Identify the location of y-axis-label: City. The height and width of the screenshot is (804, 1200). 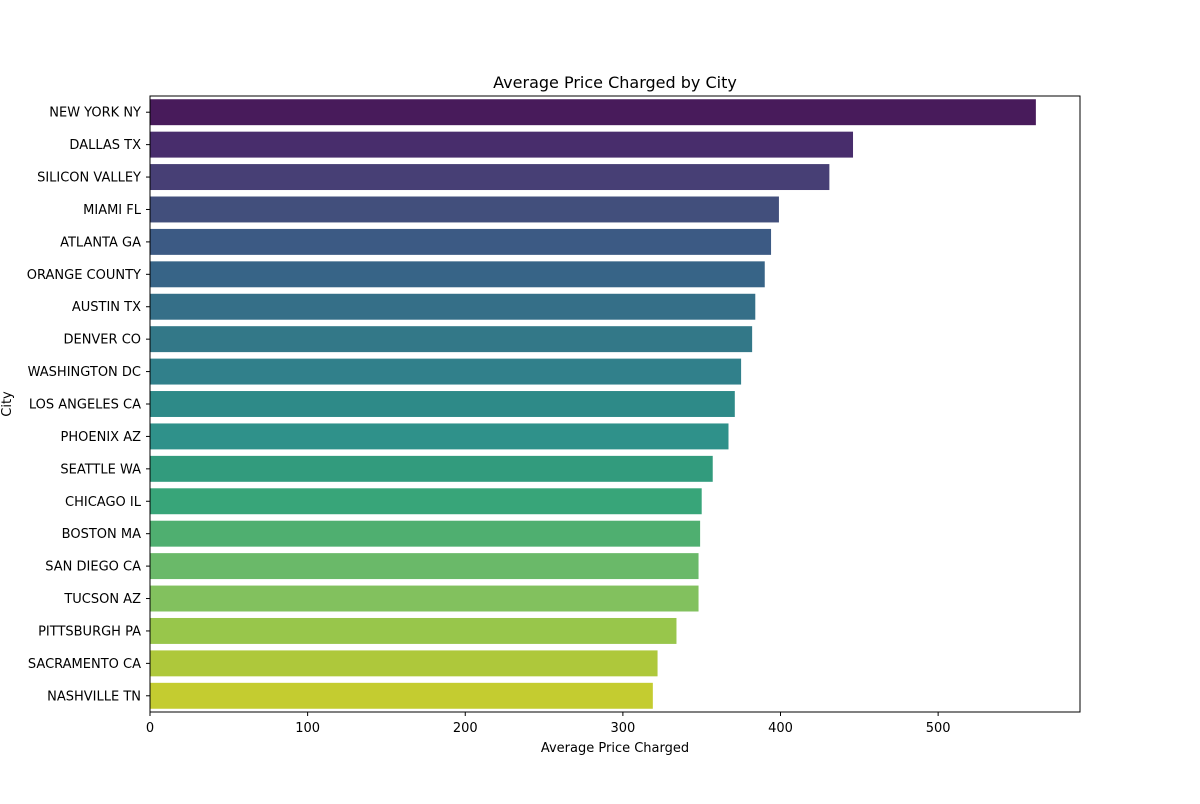
(7, 404).